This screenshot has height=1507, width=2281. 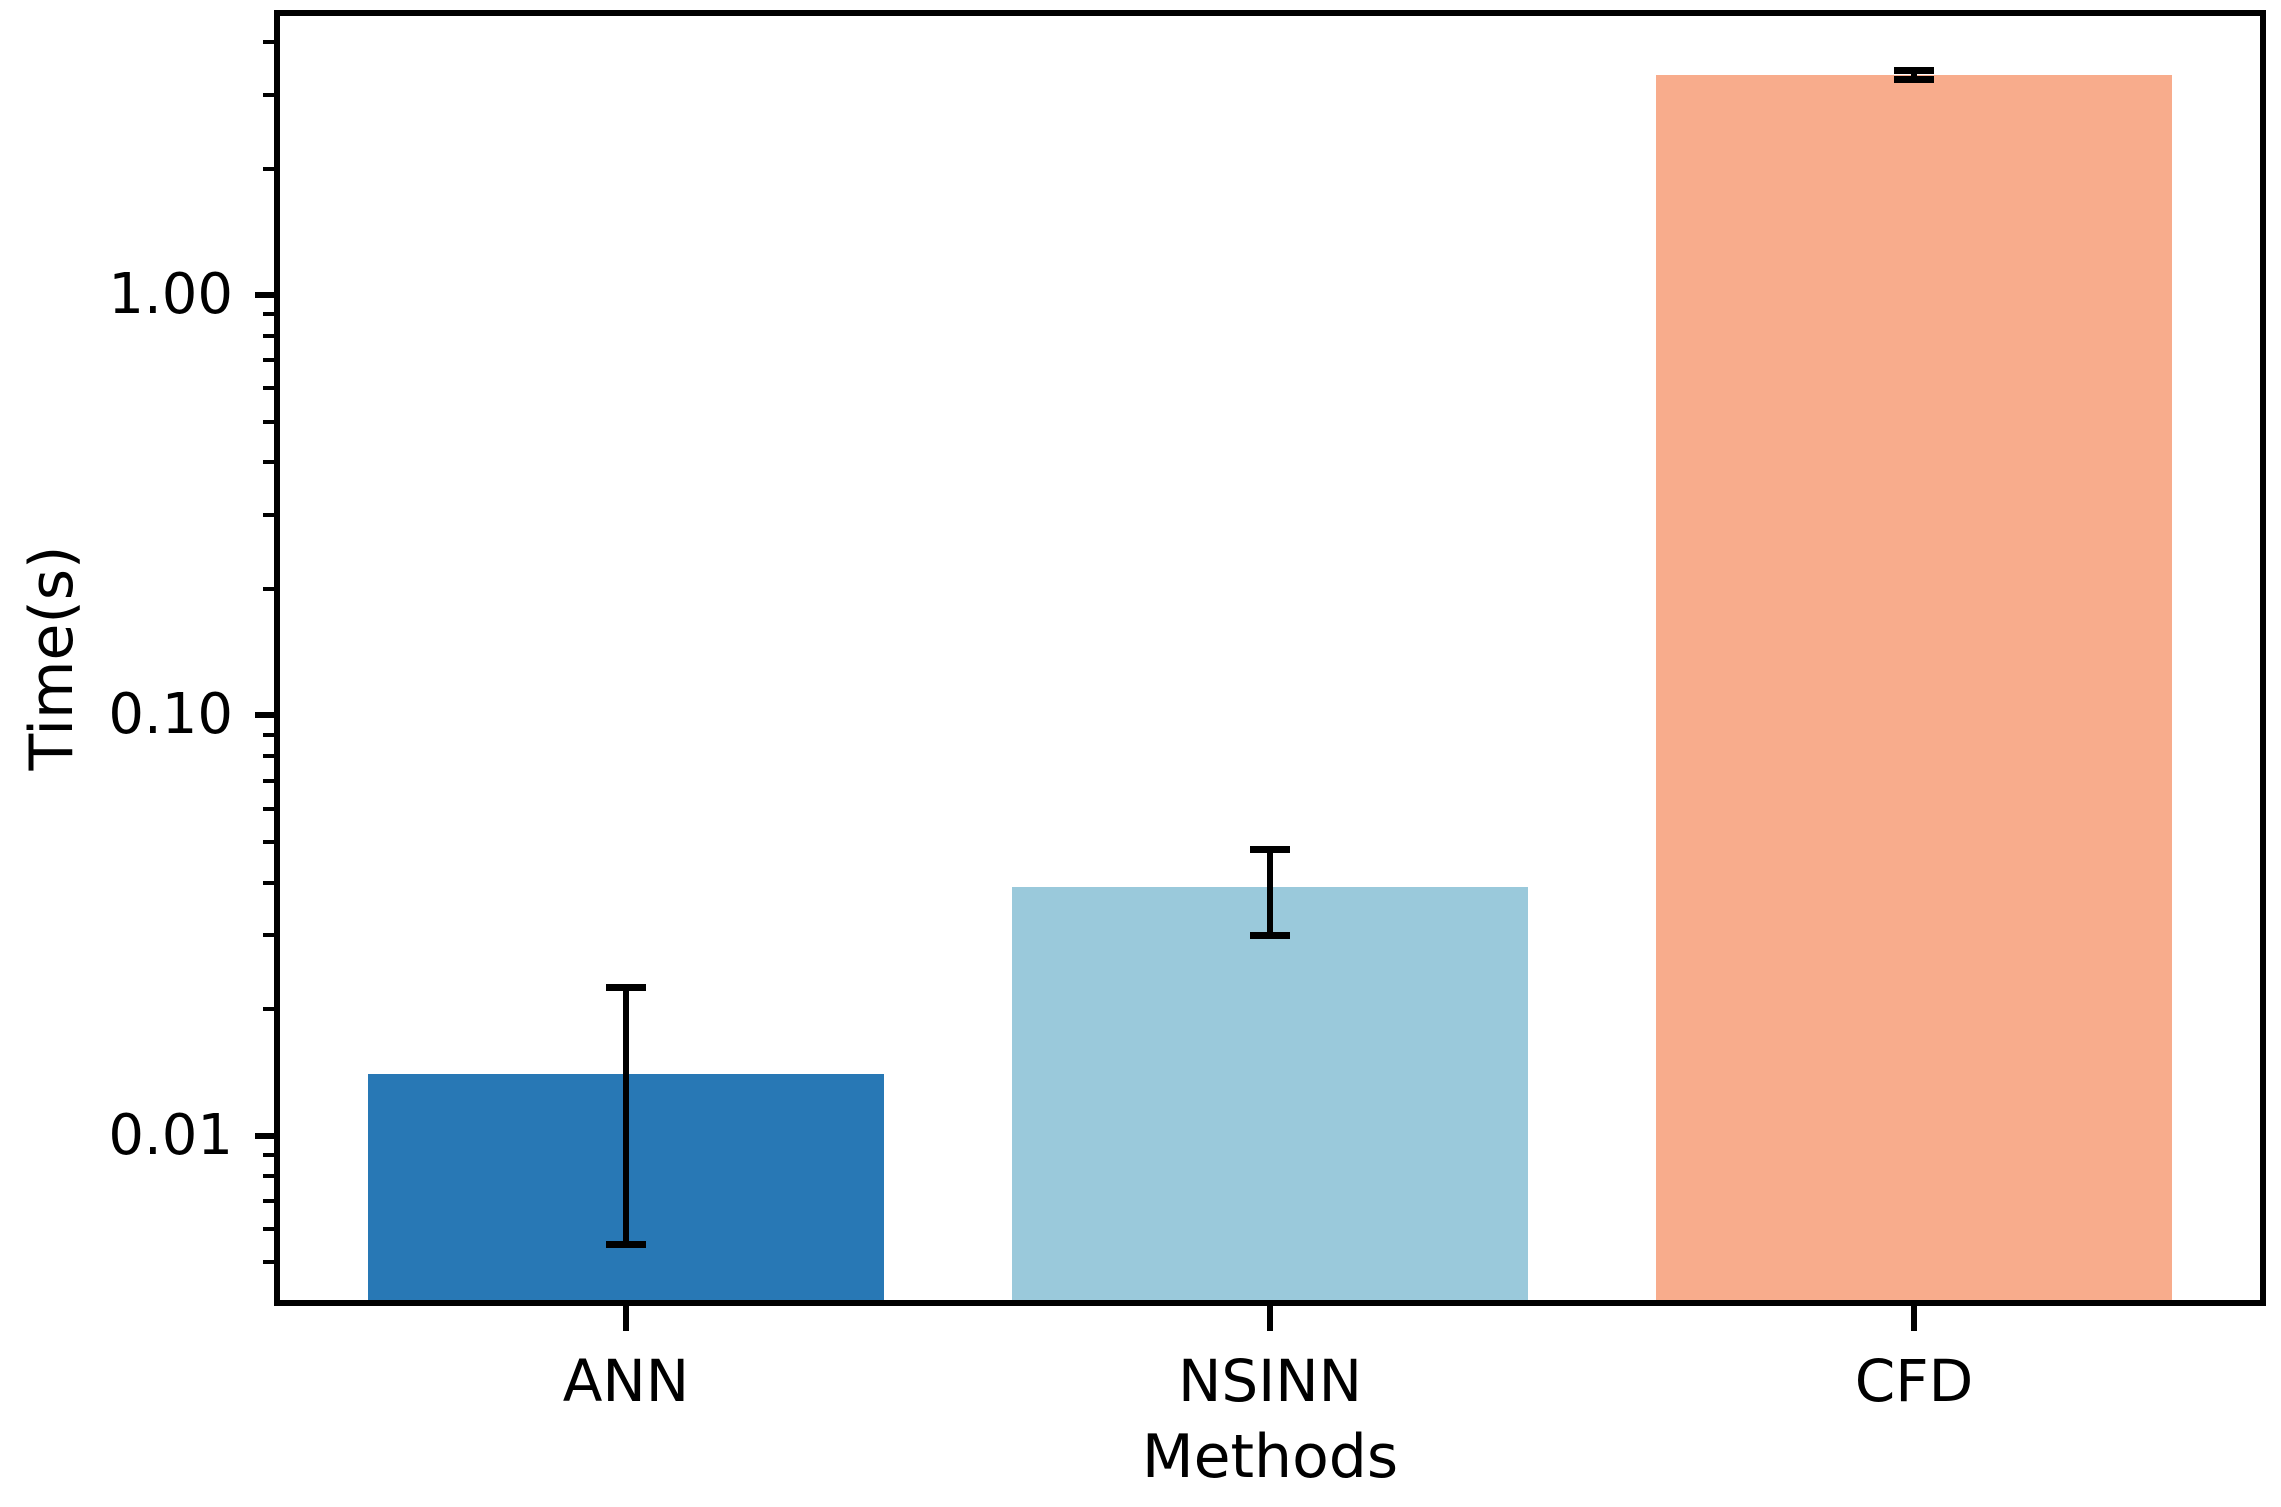 I want to click on right-spine, so click(x=2263, y=658).